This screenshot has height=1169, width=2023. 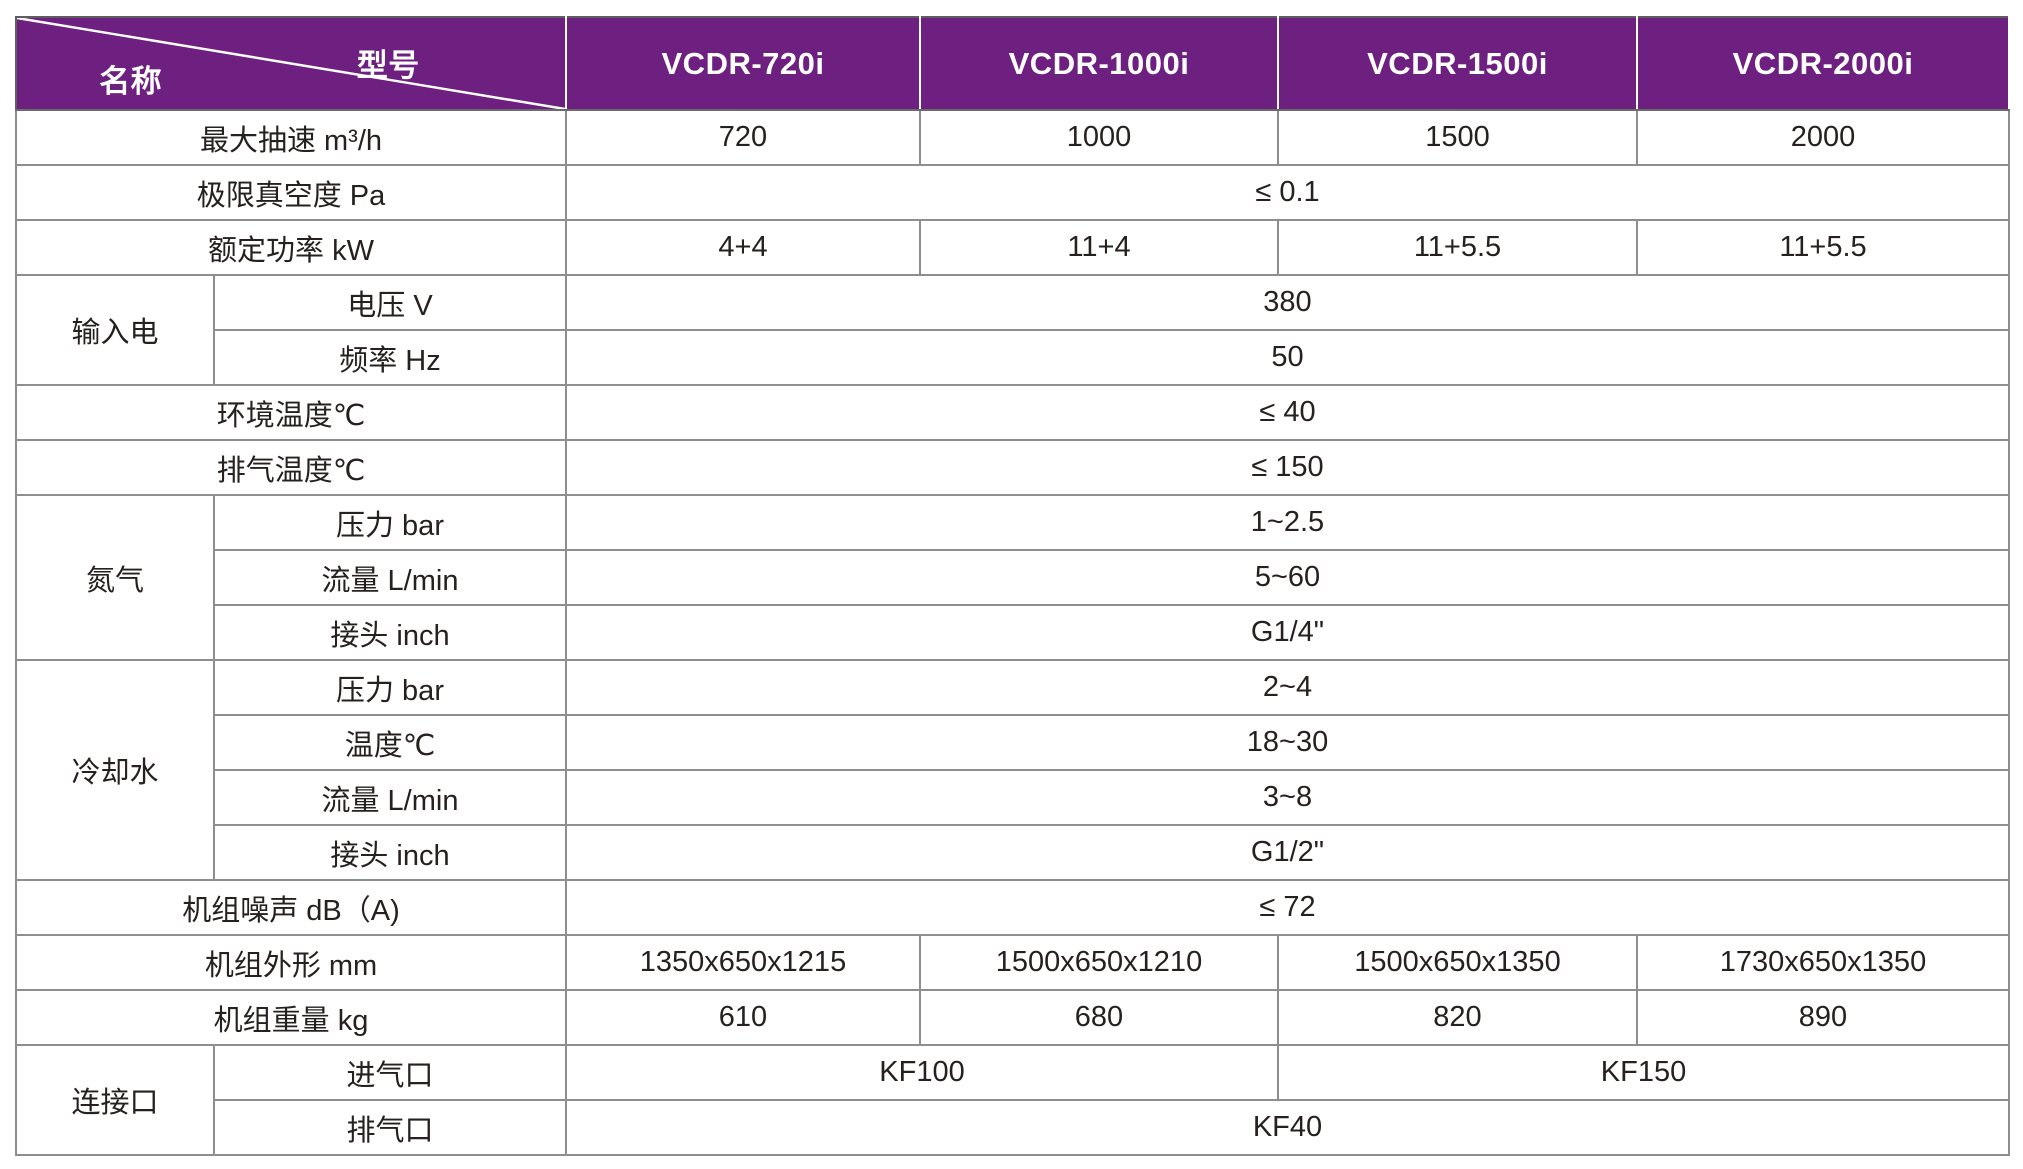 What do you see at coordinates (1287, 192) in the screenshot?
I see `merged-value-cell: ≤ 0.1` at bounding box center [1287, 192].